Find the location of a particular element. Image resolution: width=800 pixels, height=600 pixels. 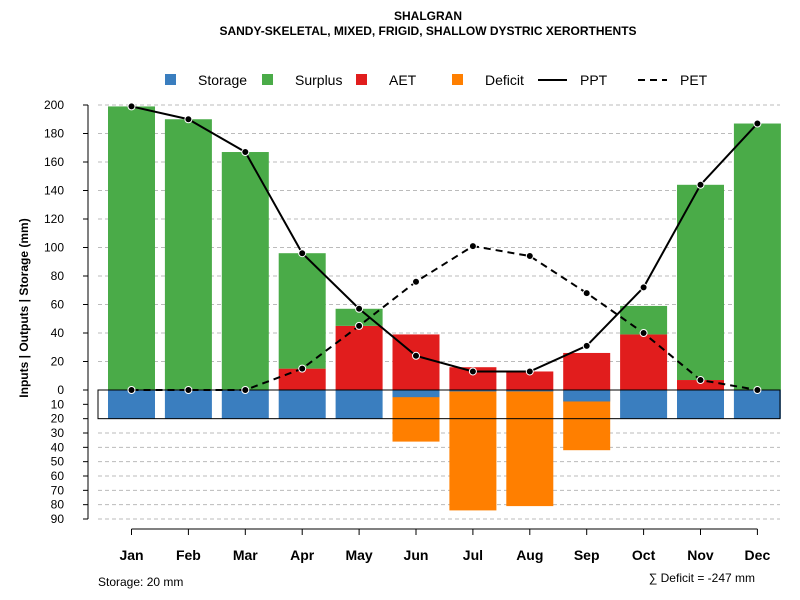

legend-label: PET is located at coordinates (694, 80).